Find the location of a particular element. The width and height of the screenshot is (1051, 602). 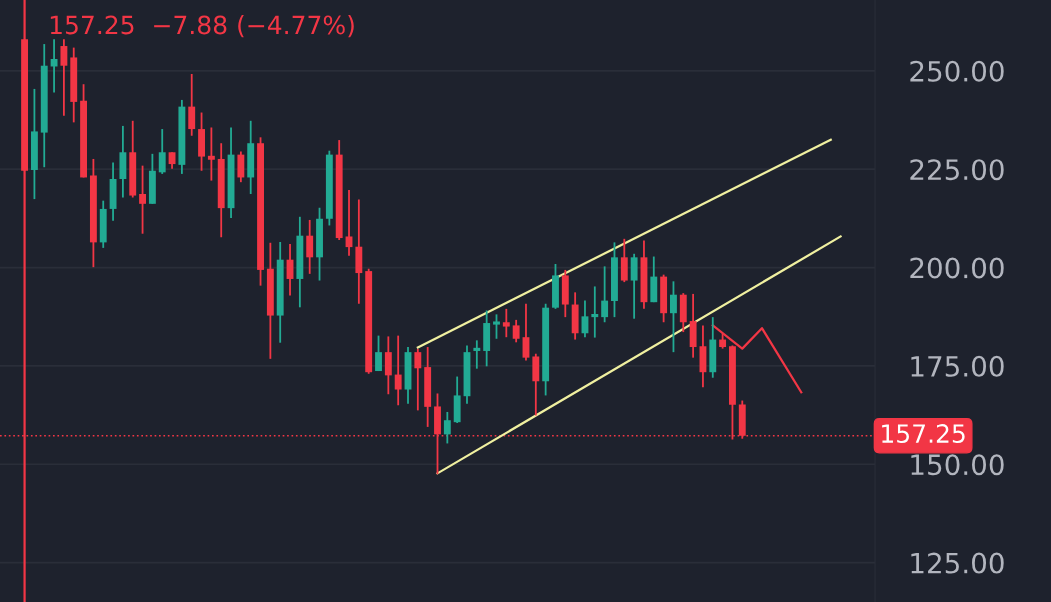

y-tick-label: 175.00 is located at coordinates (957, 366).